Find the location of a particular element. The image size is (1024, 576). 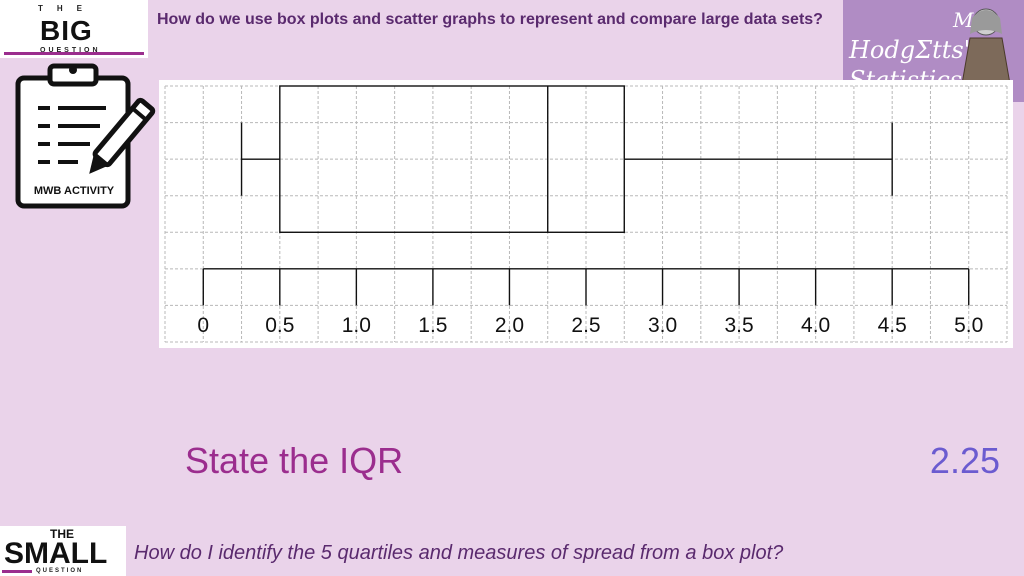

tick-label: 0 is located at coordinates (203, 325).